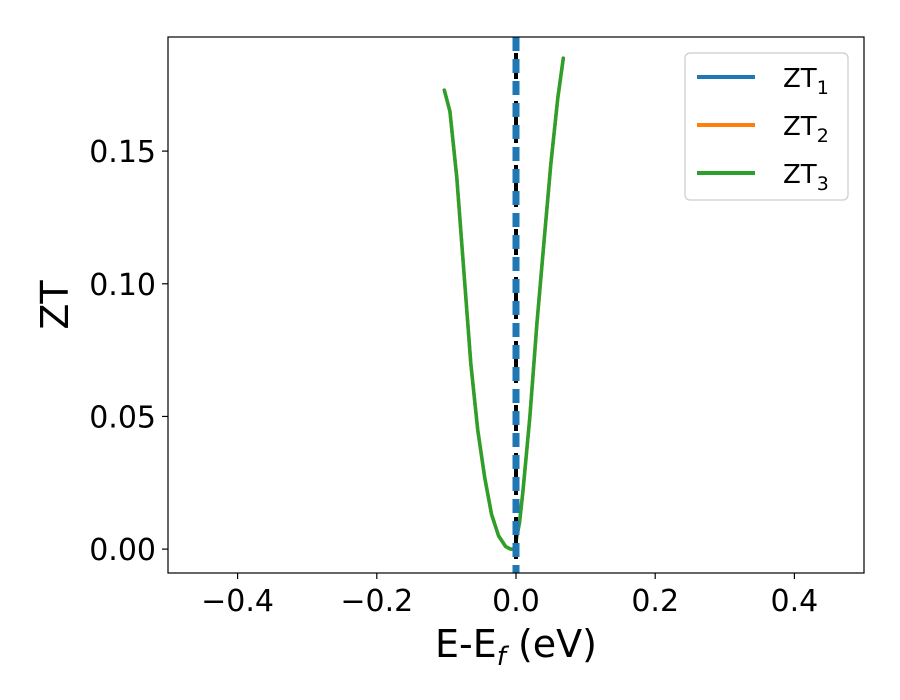  I want to click on legend-label-zt2: ZT2, so click(806, 129).